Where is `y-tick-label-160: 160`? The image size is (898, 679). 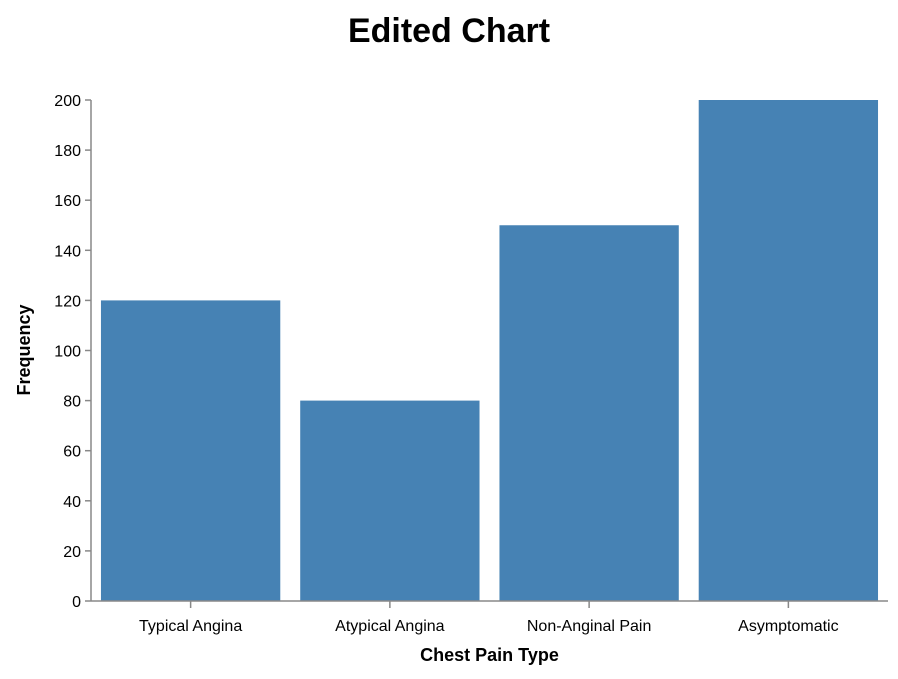 y-tick-label-160: 160 is located at coordinates (67, 201).